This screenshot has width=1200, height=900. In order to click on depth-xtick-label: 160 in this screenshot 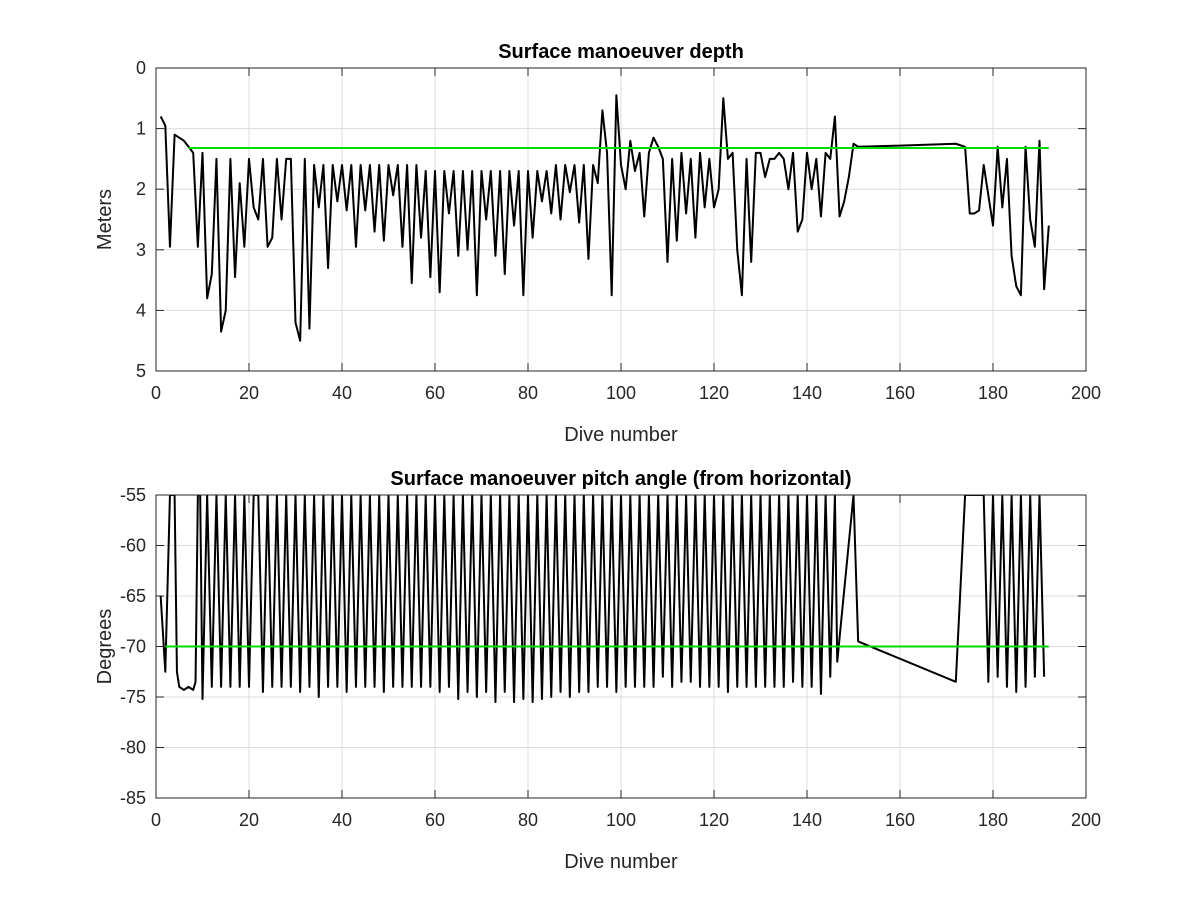, I will do `click(900, 393)`.